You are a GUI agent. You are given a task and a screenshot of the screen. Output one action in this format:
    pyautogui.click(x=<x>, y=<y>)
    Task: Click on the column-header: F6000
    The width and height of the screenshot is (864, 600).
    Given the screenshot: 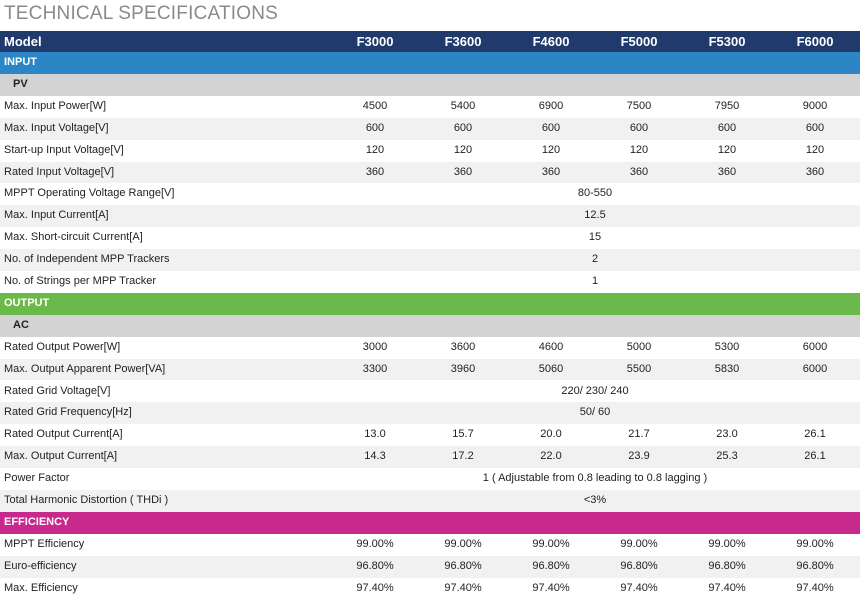 What is the action you would take?
    pyautogui.click(x=815, y=41)
    